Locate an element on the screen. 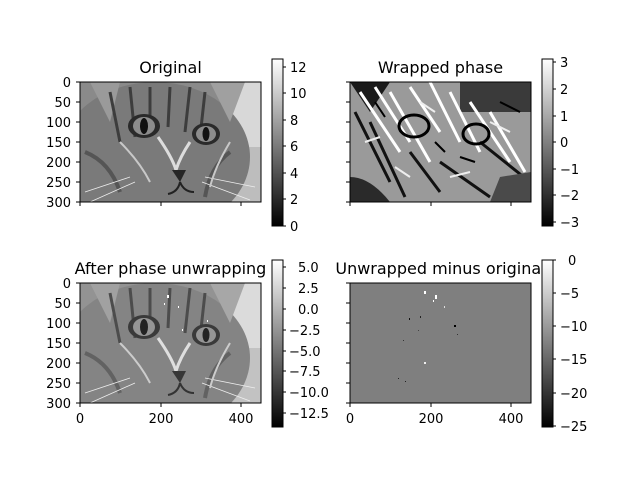 Image resolution: width=640 pixels, height=480 pixels. panel-title: Wrapped phase is located at coordinates (440, 67).